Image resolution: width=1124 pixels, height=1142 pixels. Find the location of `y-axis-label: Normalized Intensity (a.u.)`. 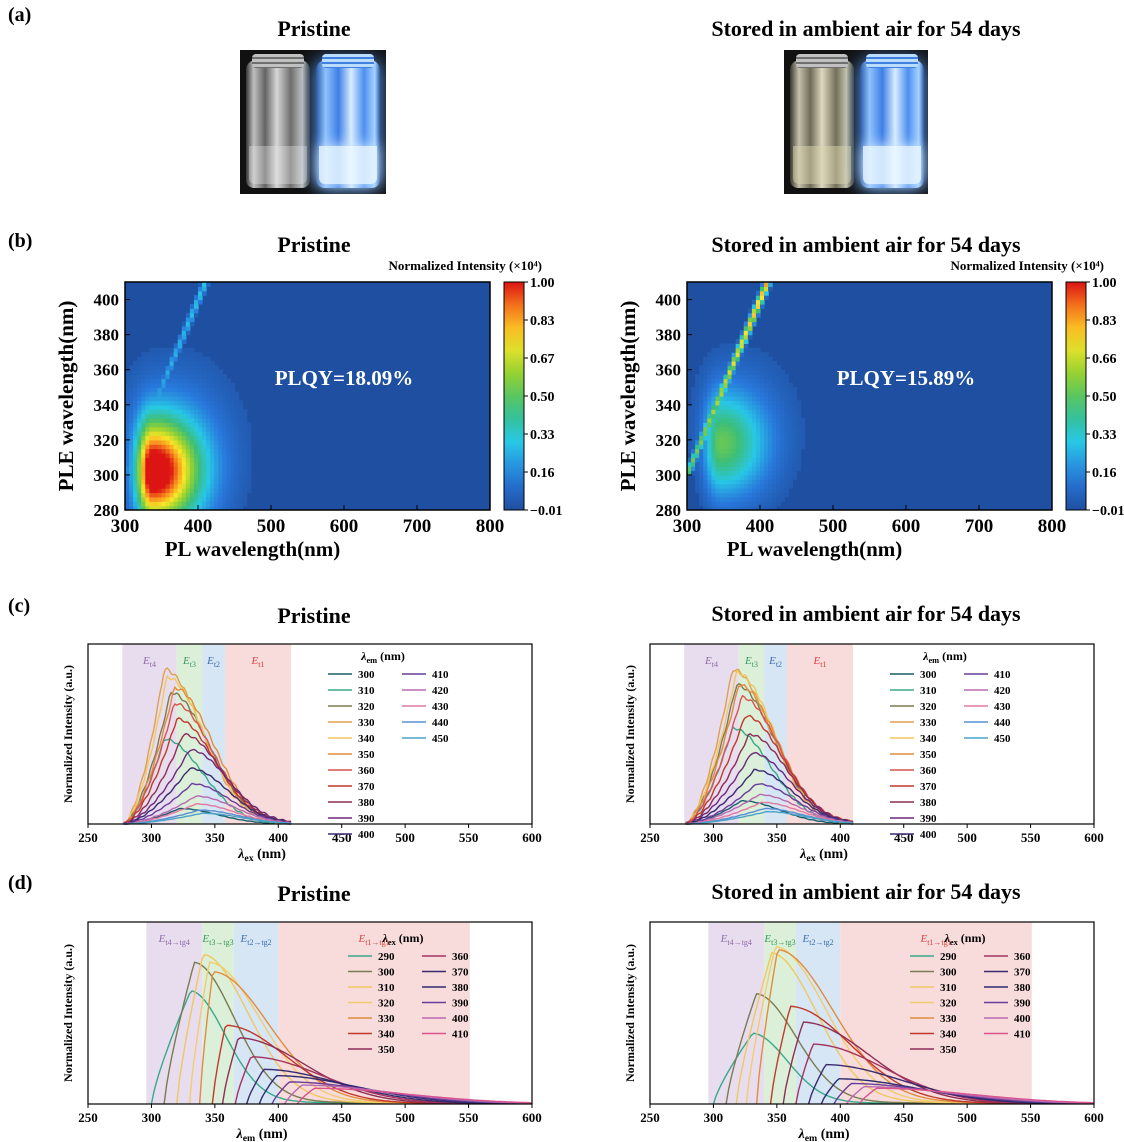

y-axis-label: Normalized Intensity (a.u.) is located at coordinates (68, 1013).